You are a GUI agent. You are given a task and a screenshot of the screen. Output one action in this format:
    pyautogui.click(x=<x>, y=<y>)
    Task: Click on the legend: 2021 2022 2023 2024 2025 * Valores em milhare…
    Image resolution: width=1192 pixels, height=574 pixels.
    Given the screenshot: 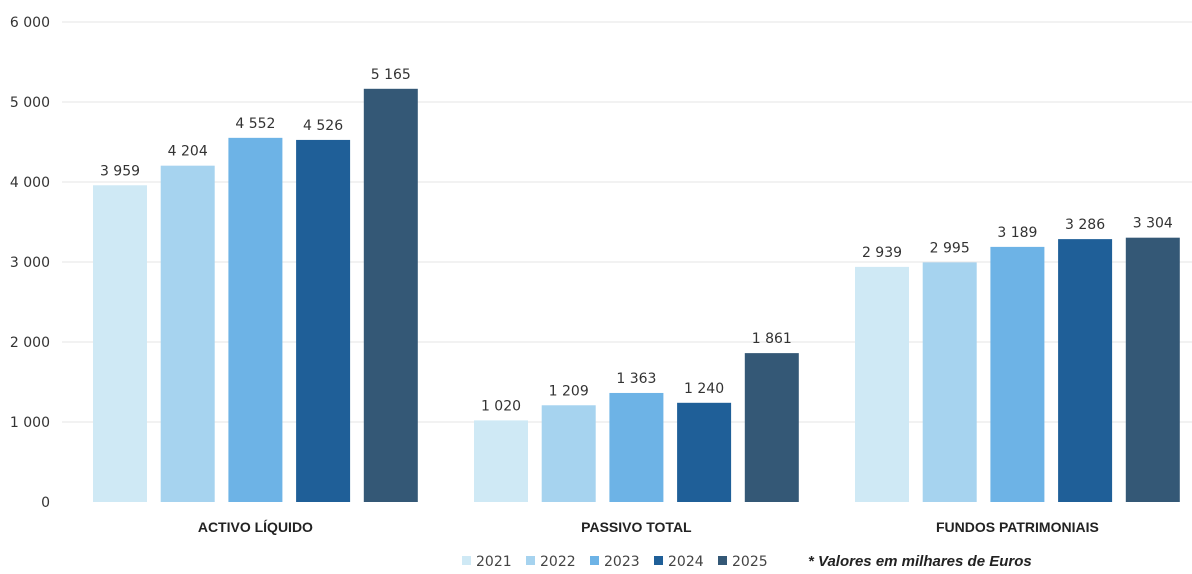 What is the action you would take?
    pyautogui.click(x=747, y=561)
    